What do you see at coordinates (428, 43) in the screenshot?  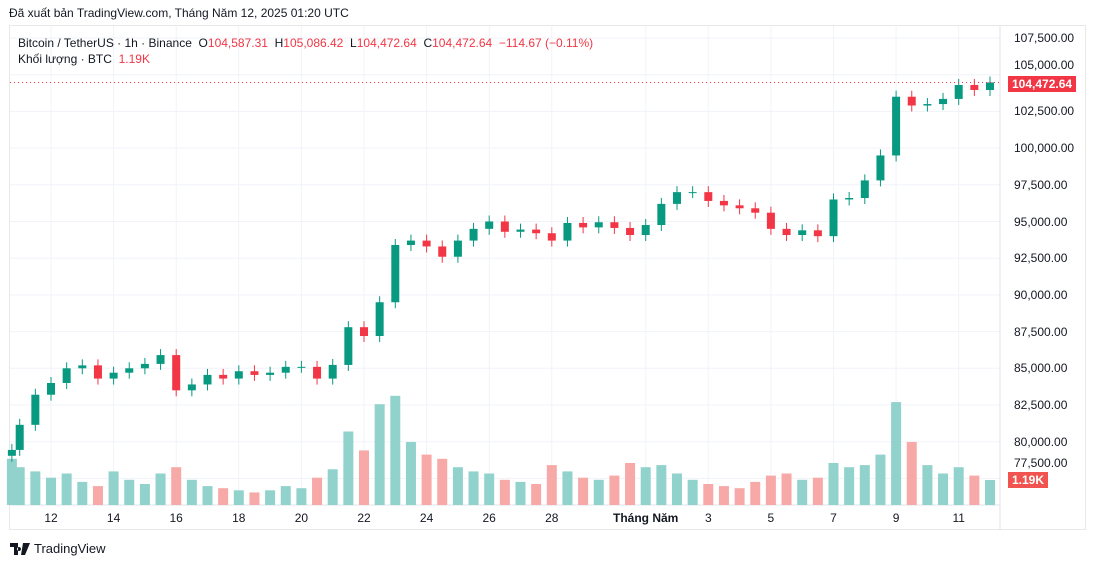 I see `close-label: C` at bounding box center [428, 43].